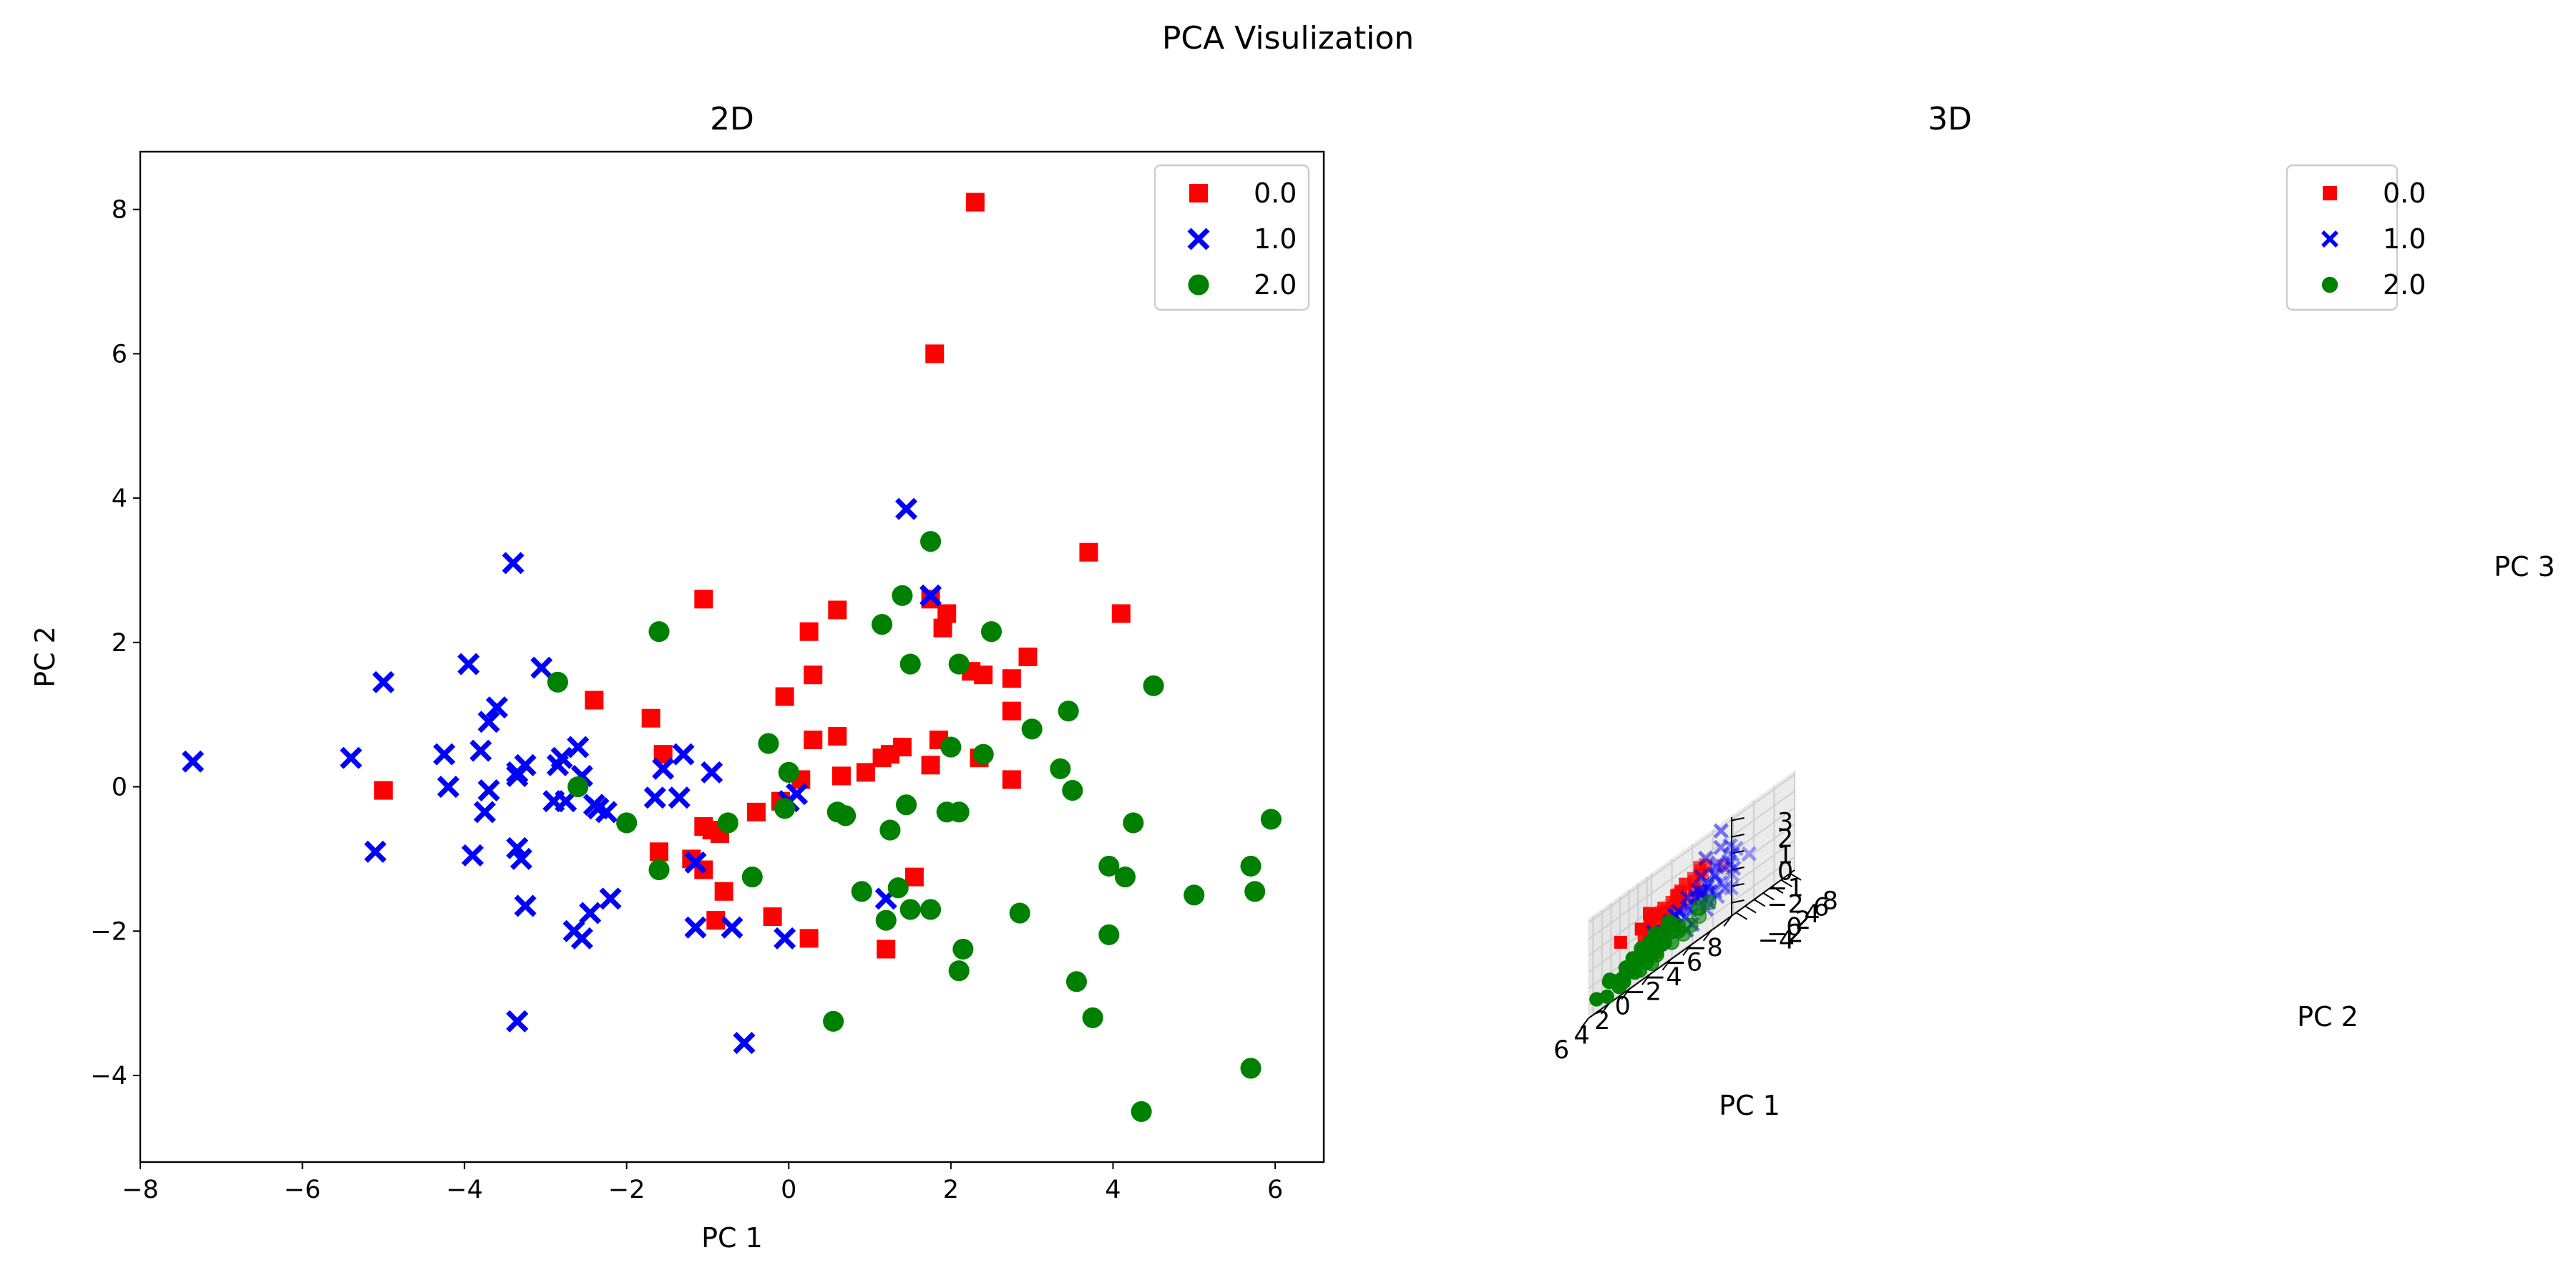 This screenshot has height=1288, width=2576. I want to click on x-tick-label: 0, so click(788, 1190).